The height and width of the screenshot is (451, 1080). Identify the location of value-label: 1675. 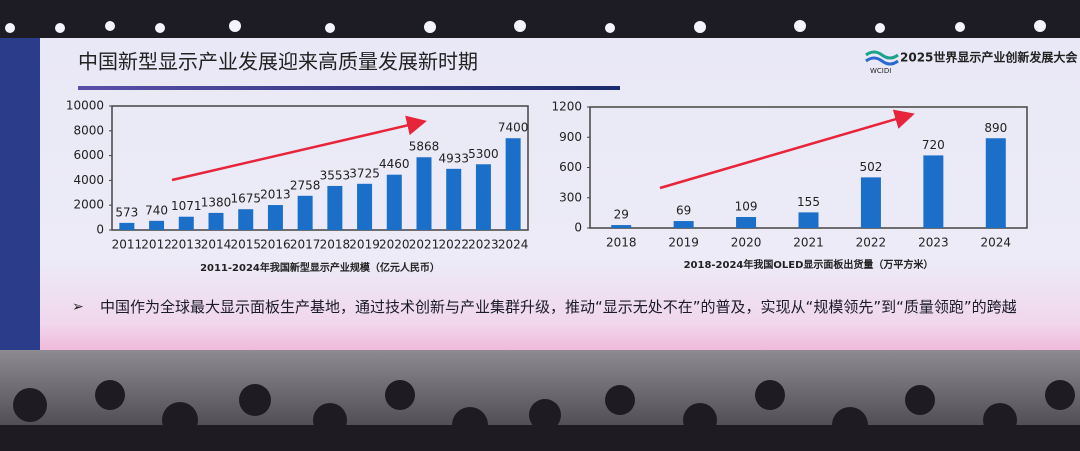
(245, 199).